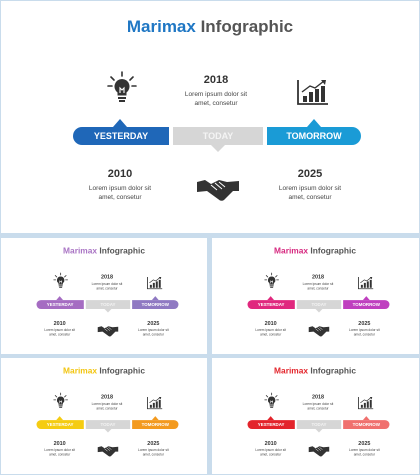  What do you see at coordinates (104, 296) in the screenshot?
I see `slide-purple: Marimax Infographic 2018` at bounding box center [104, 296].